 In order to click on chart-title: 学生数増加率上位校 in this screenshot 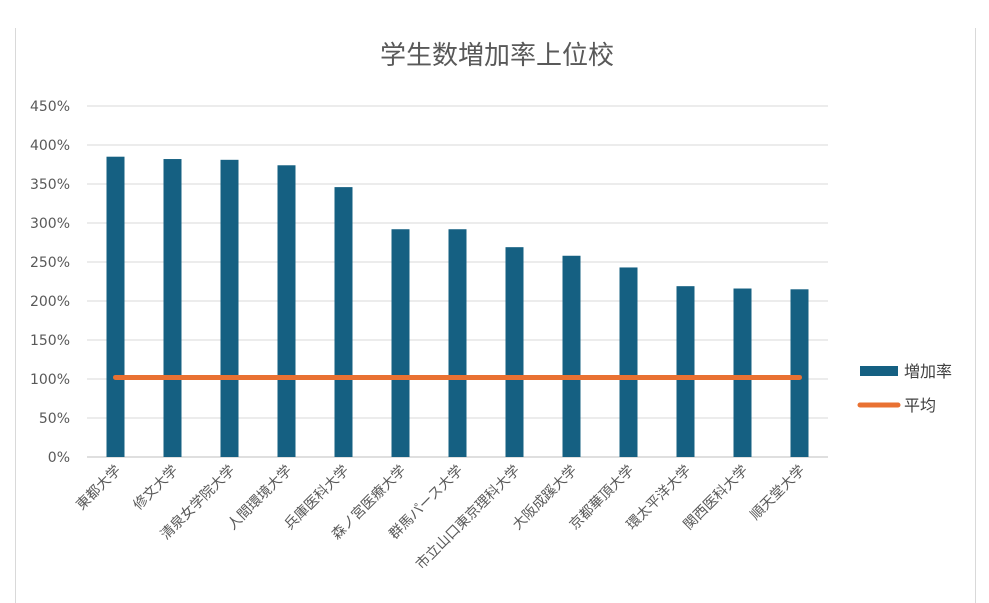, I will do `click(497, 56)`.